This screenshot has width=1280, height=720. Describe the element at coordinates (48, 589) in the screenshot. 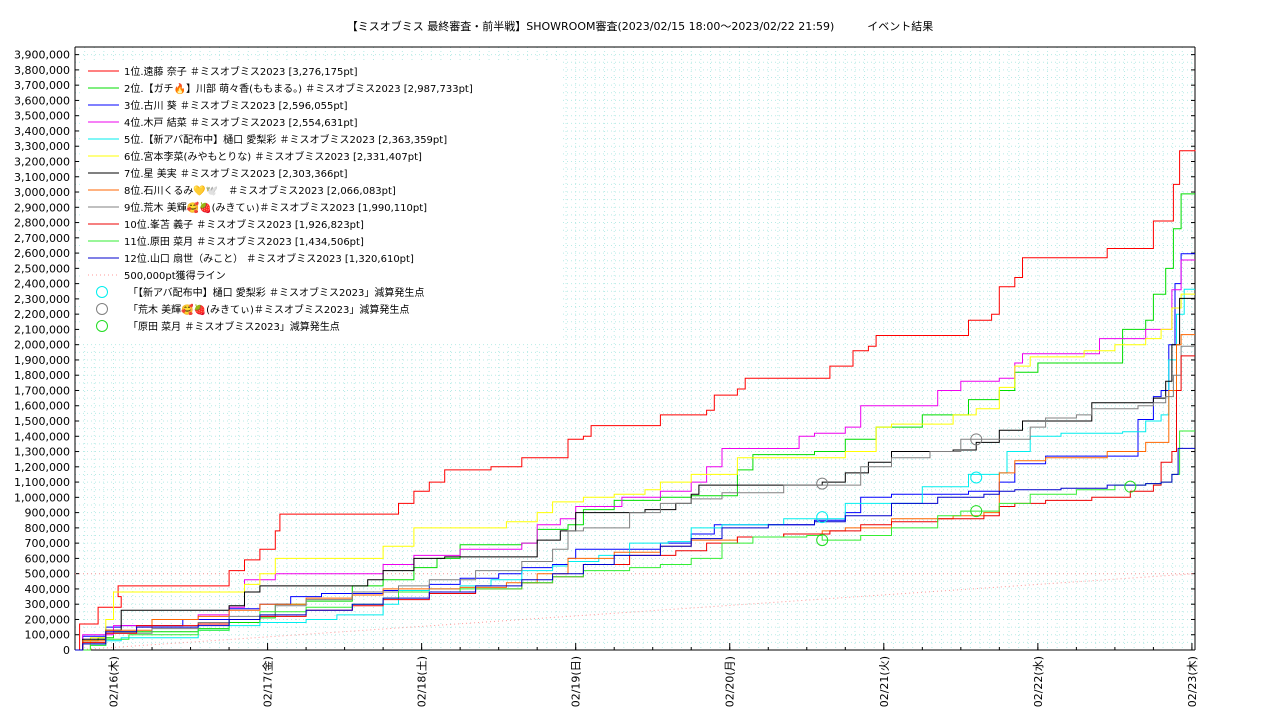

I see `y-tick-label: 400,000` at that location.